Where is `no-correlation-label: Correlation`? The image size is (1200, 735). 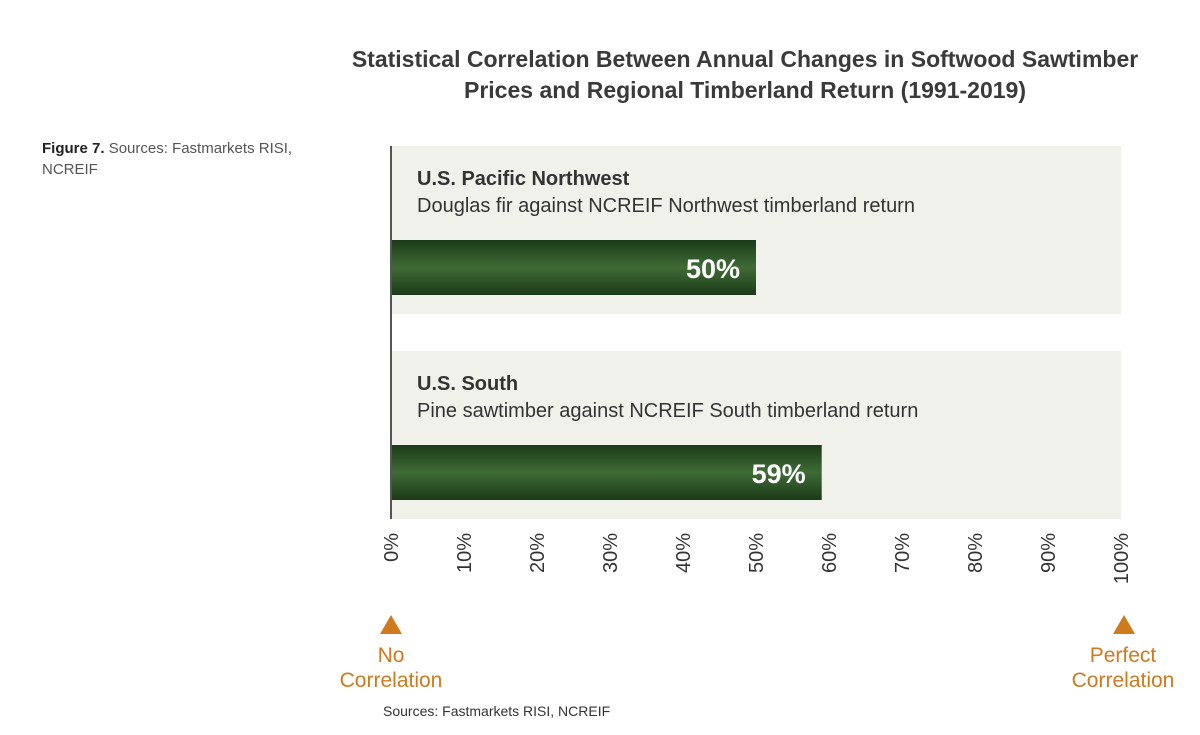
no-correlation-label: Correlation is located at coordinates (391, 680).